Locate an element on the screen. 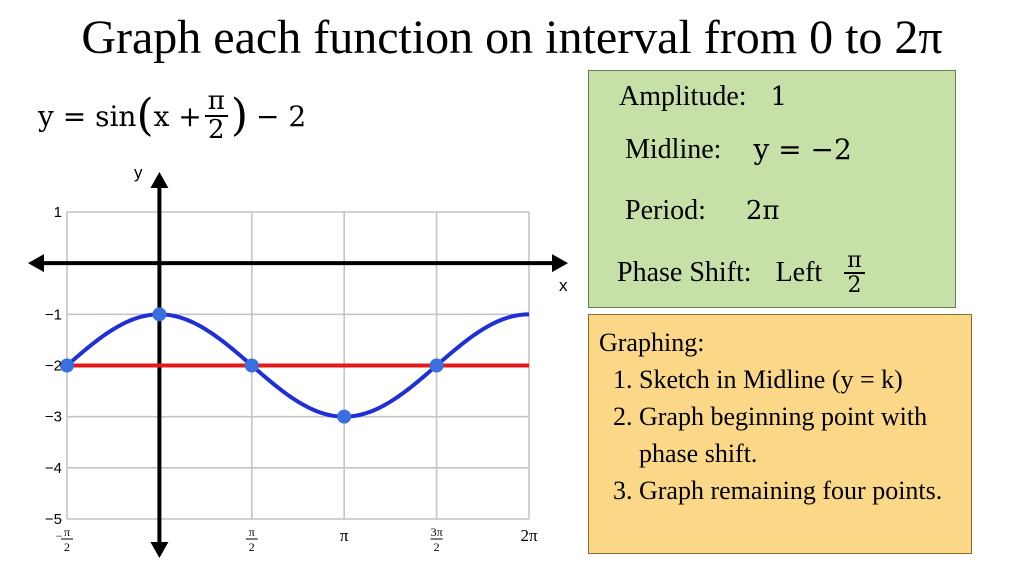  close-paren: ) is located at coordinates (239, 116).